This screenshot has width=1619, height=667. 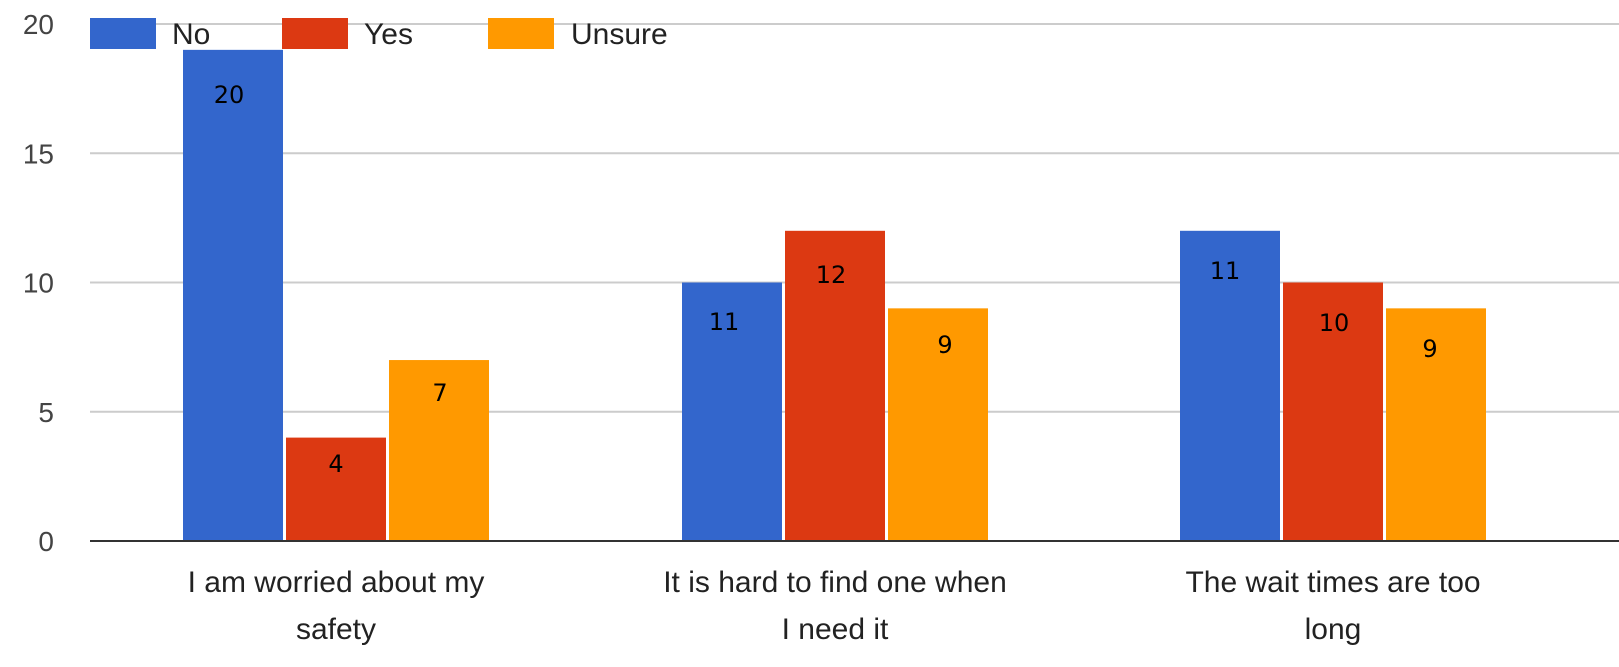 I want to click on x-category-label: I am worried about my, so click(x=336, y=582).